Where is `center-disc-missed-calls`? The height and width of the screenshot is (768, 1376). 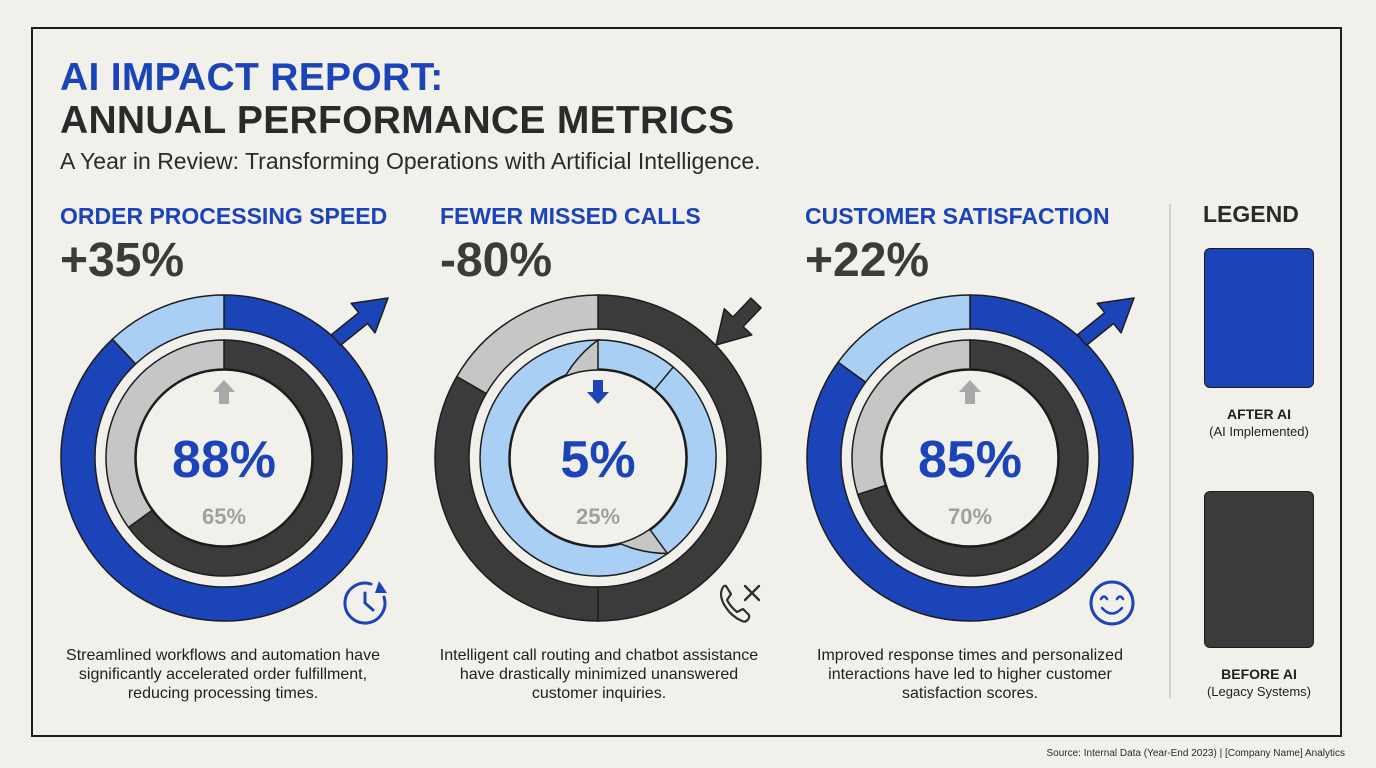
center-disc-missed-calls is located at coordinates (598, 458).